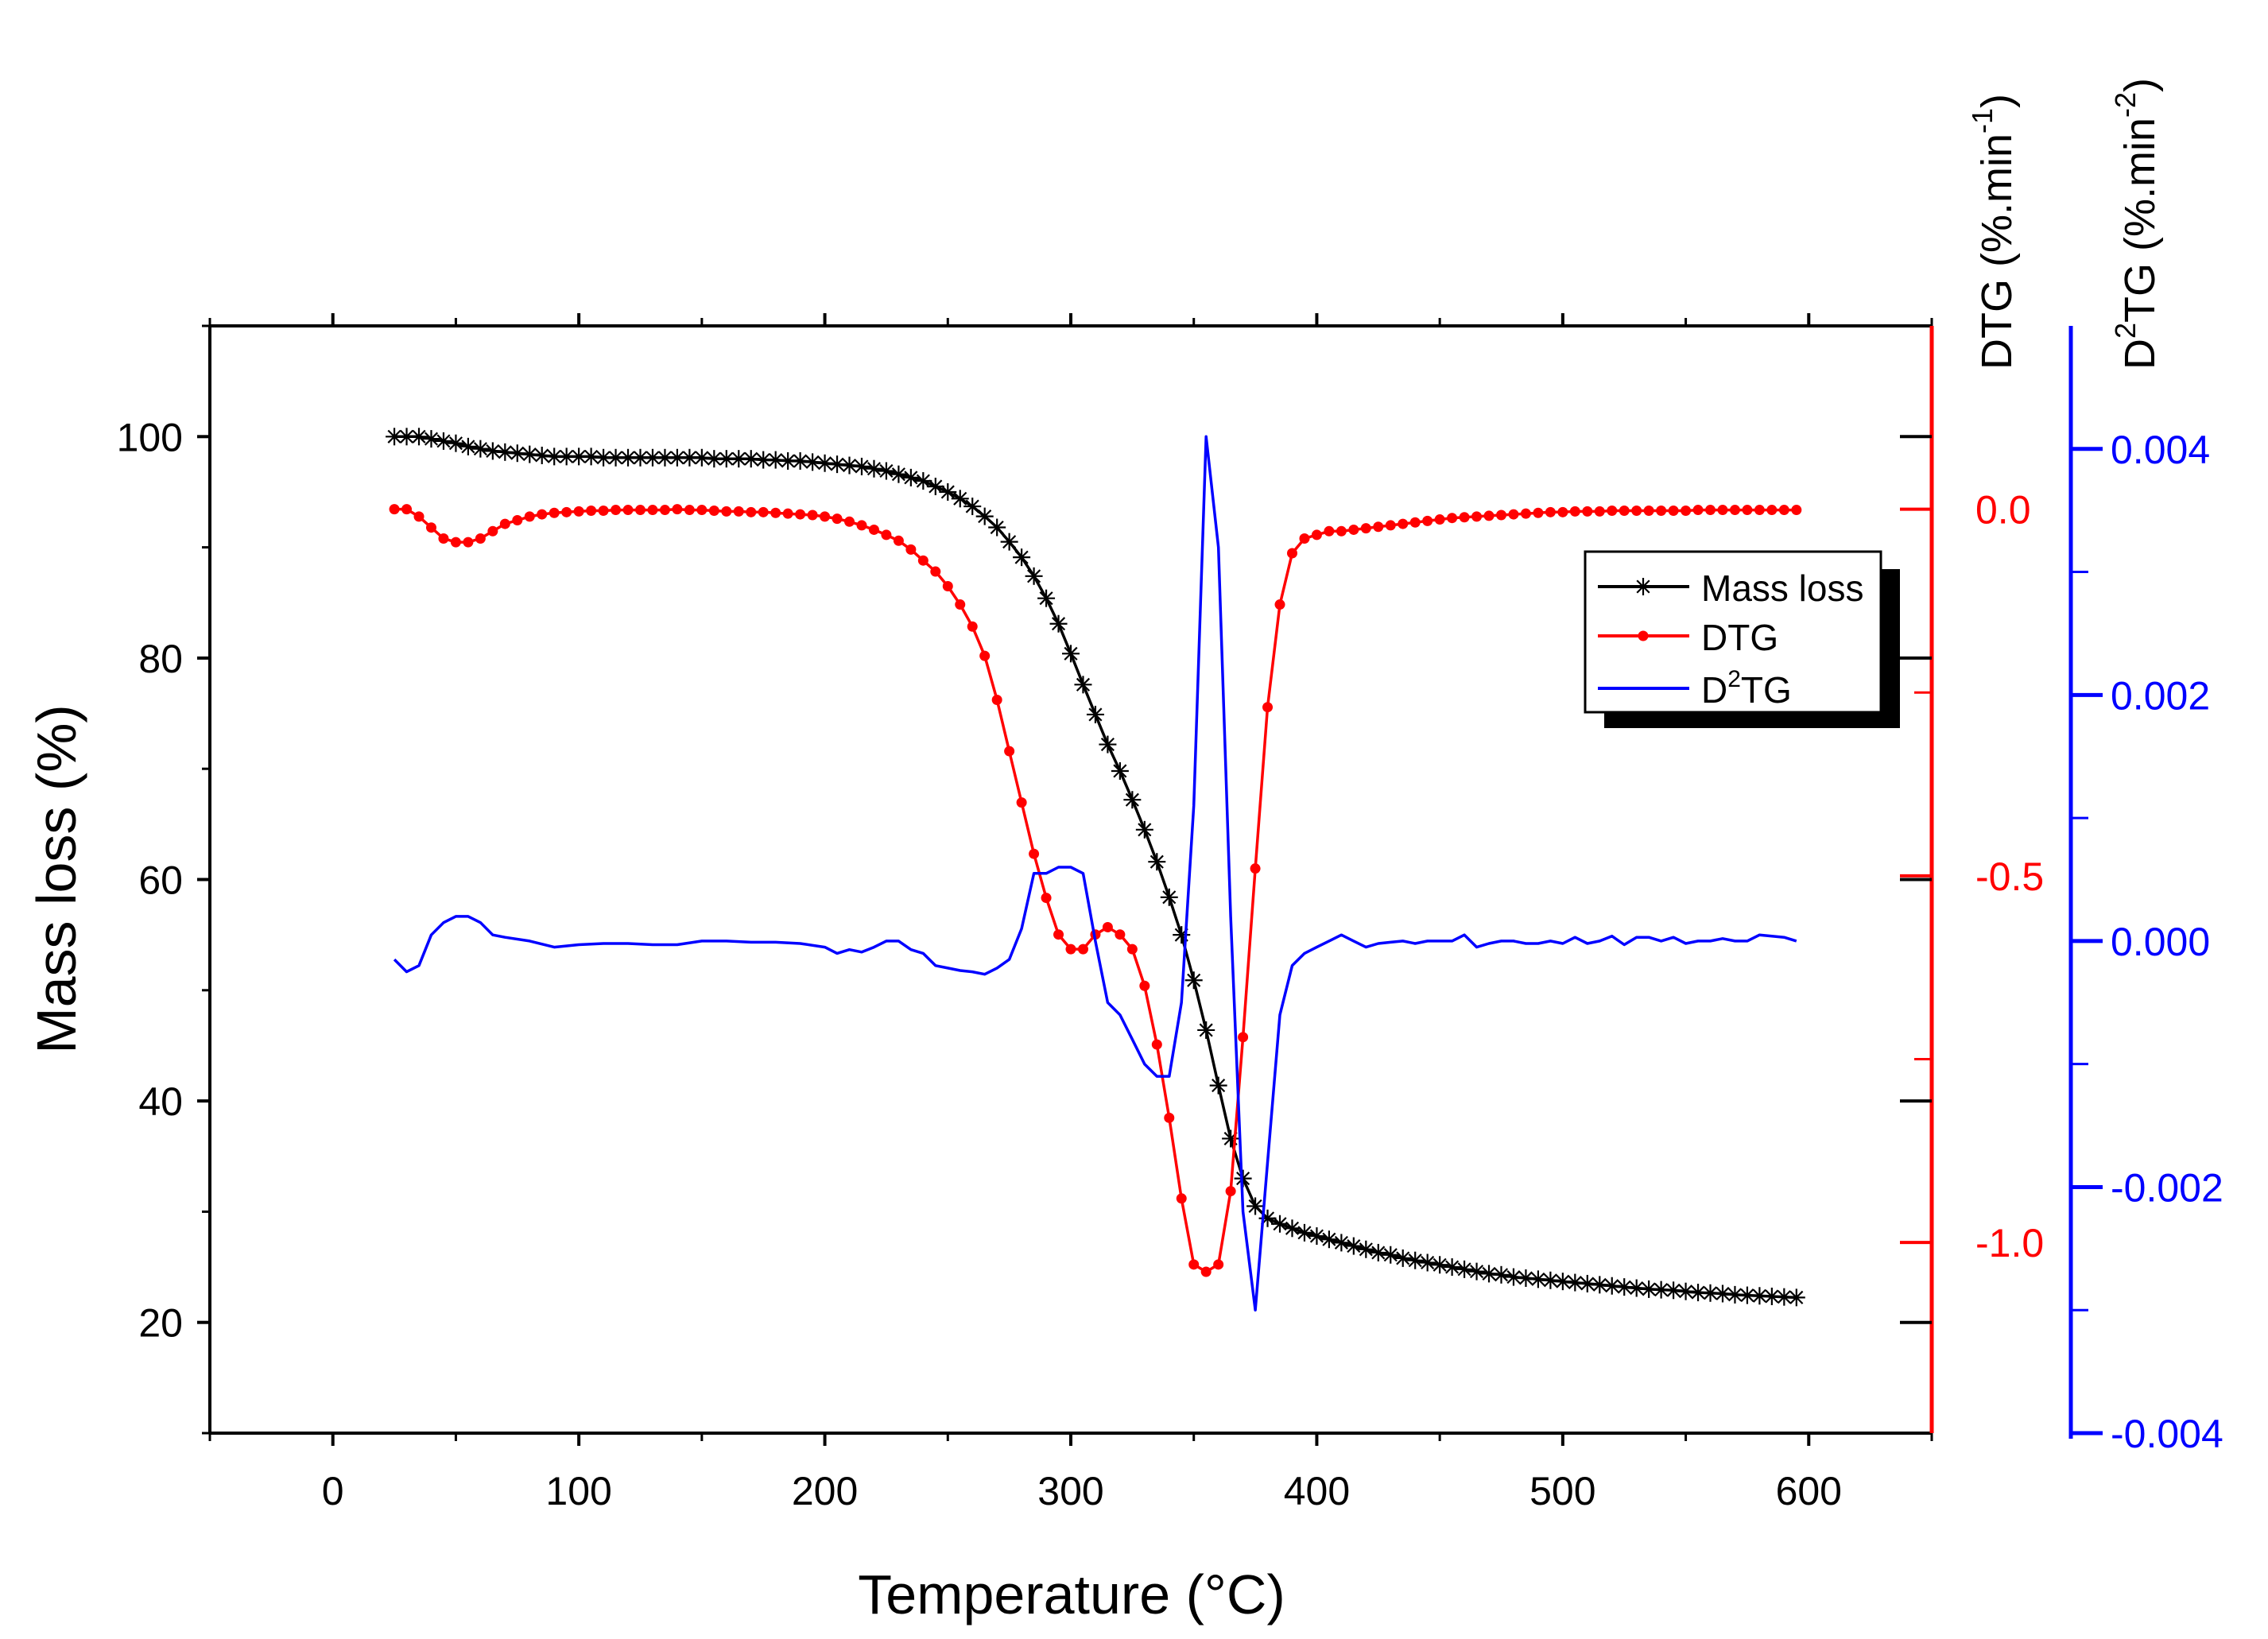 The height and width of the screenshot is (1639, 2268). What do you see at coordinates (1997, 101) in the screenshot?
I see `dtg-title-close: )` at bounding box center [1997, 101].